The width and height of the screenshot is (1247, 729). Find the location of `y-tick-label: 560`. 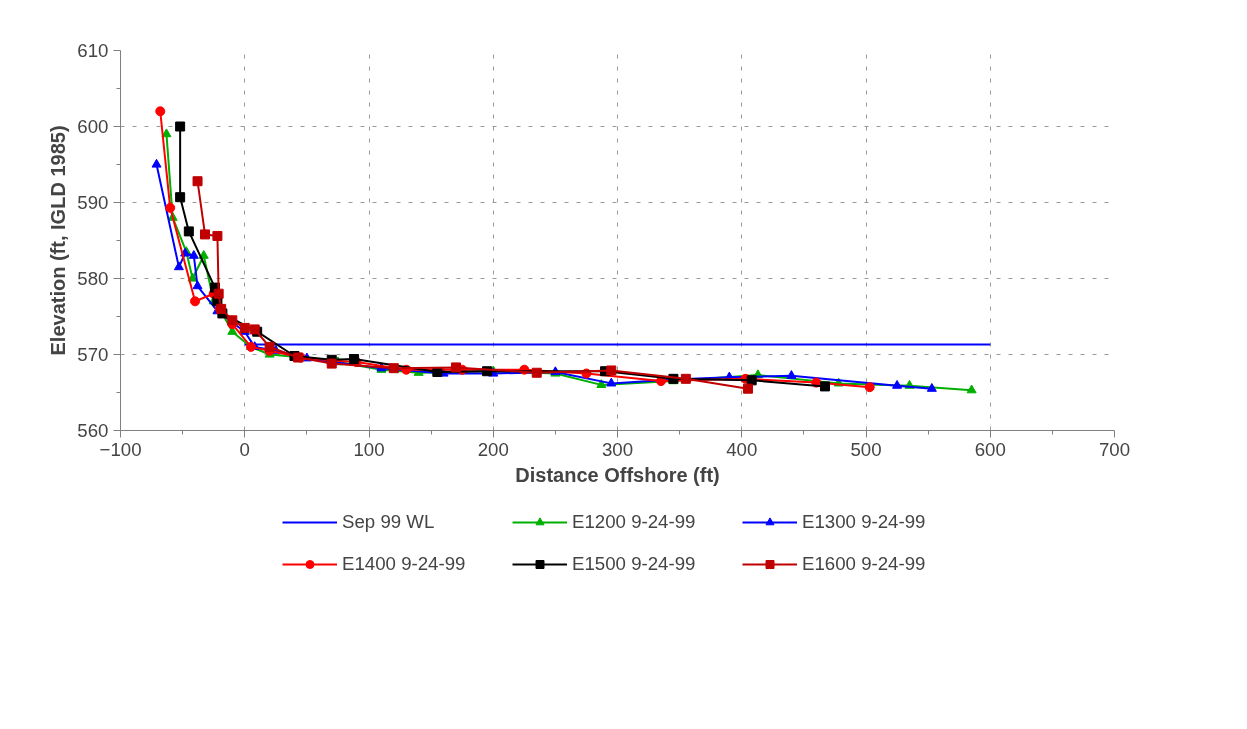

y-tick-label: 560 is located at coordinates (93, 430).